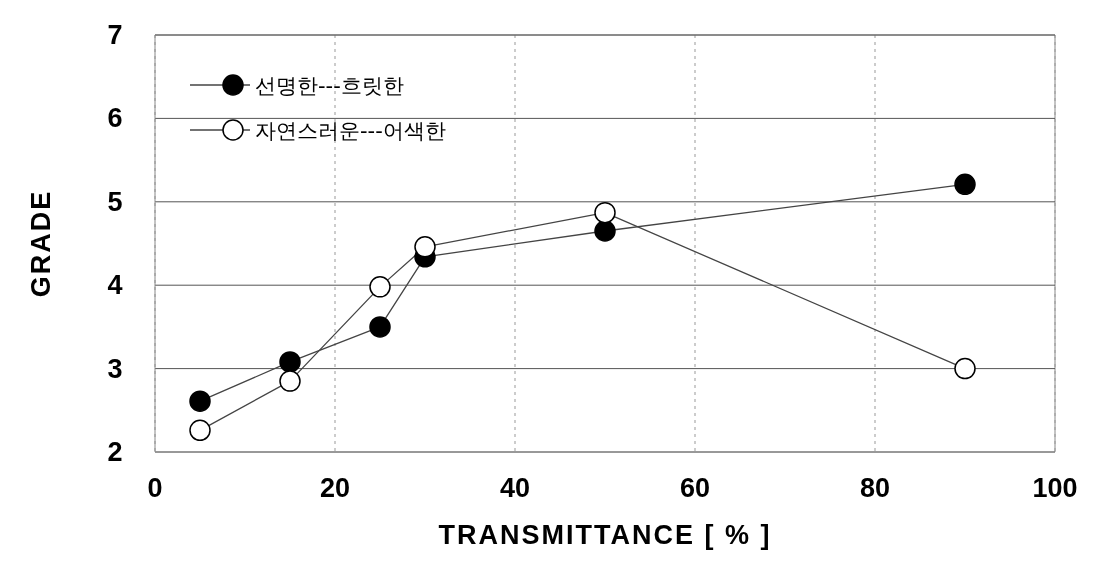 The height and width of the screenshot is (588, 1118). What do you see at coordinates (115, 118) in the screenshot?
I see `y-tick-label: 6` at bounding box center [115, 118].